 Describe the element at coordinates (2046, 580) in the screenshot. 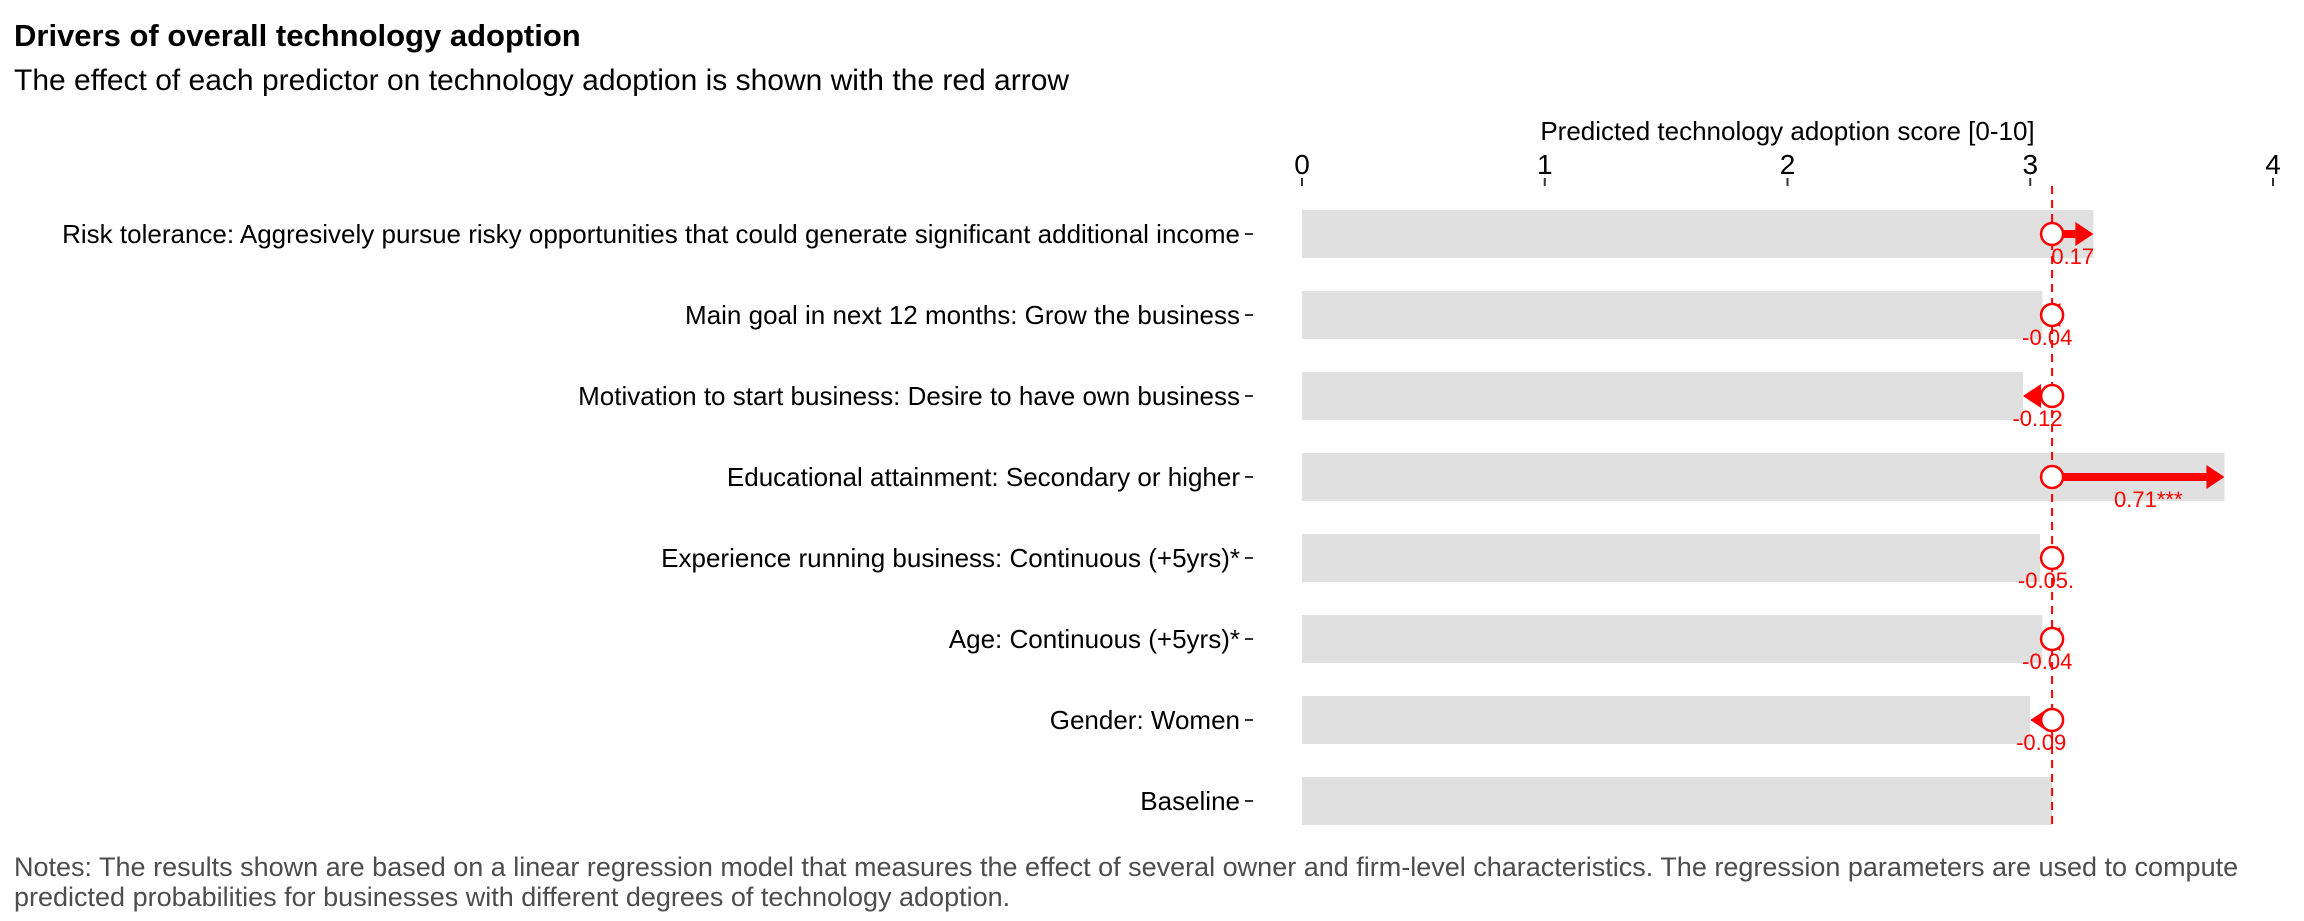

I see `effect-label: -0.05.` at that location.